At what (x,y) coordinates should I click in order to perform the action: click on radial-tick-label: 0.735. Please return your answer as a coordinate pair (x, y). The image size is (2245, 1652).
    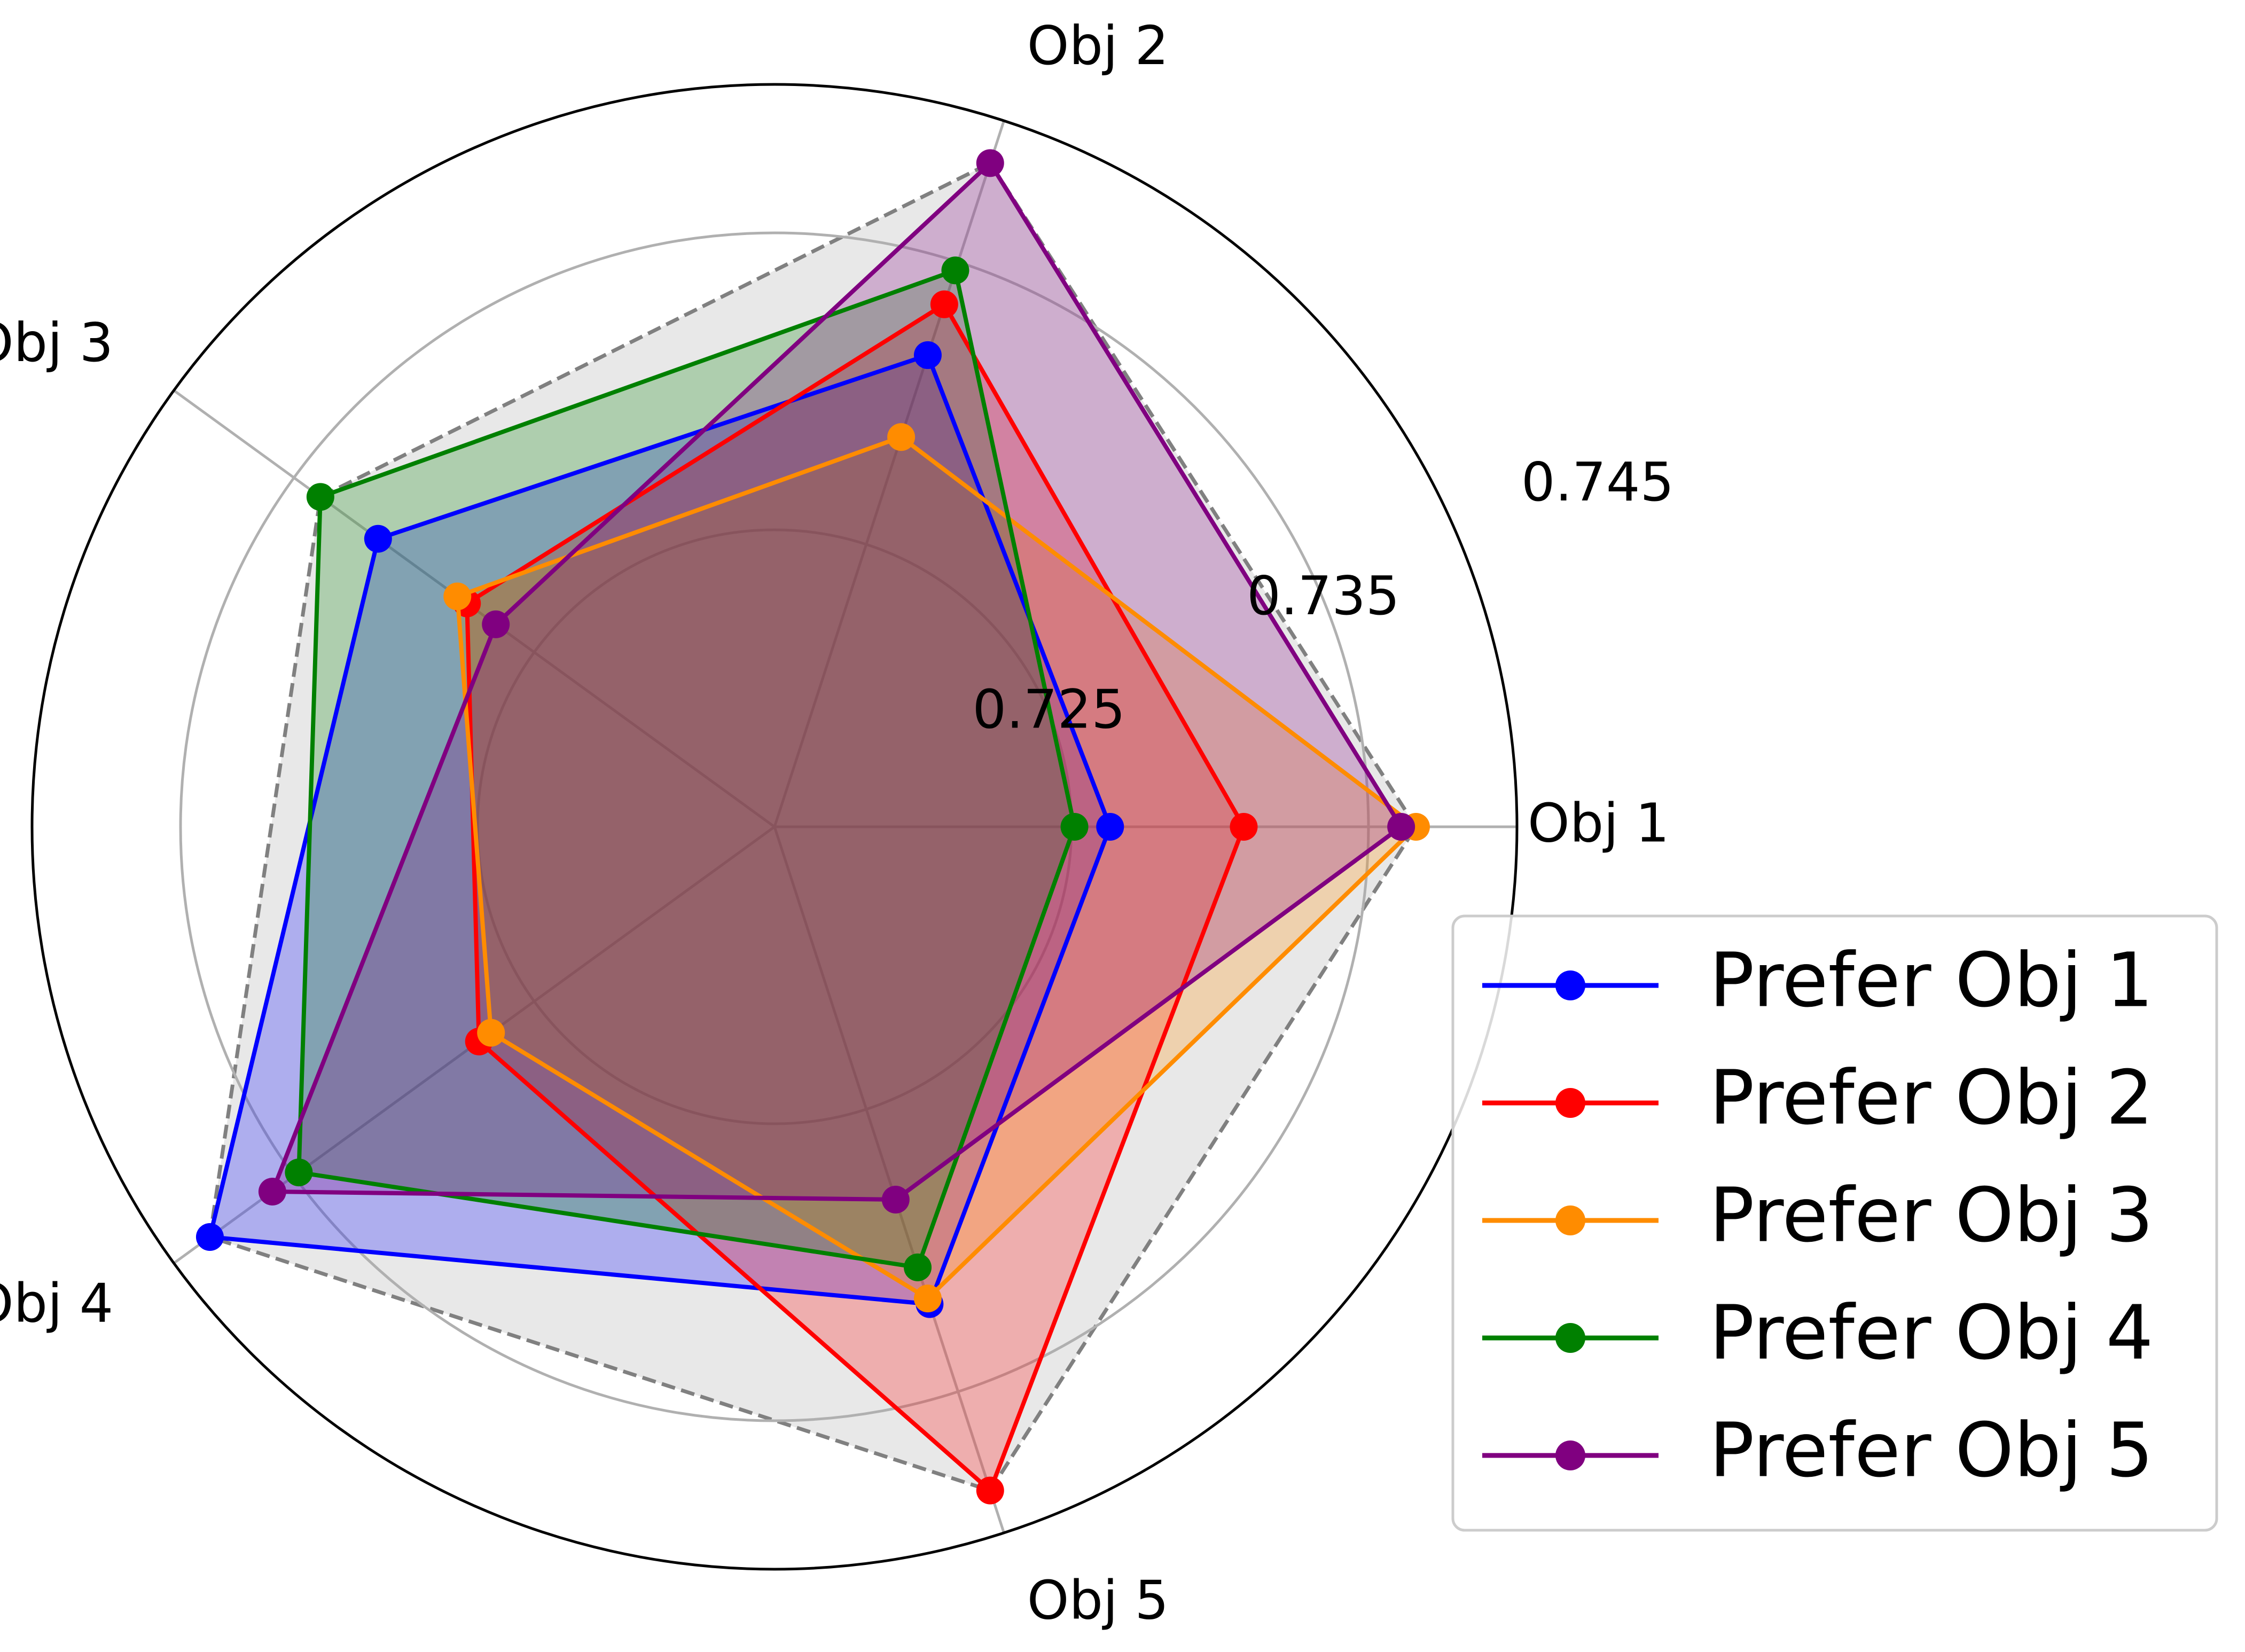
    Looking at the image, I should click on (1323, 596).